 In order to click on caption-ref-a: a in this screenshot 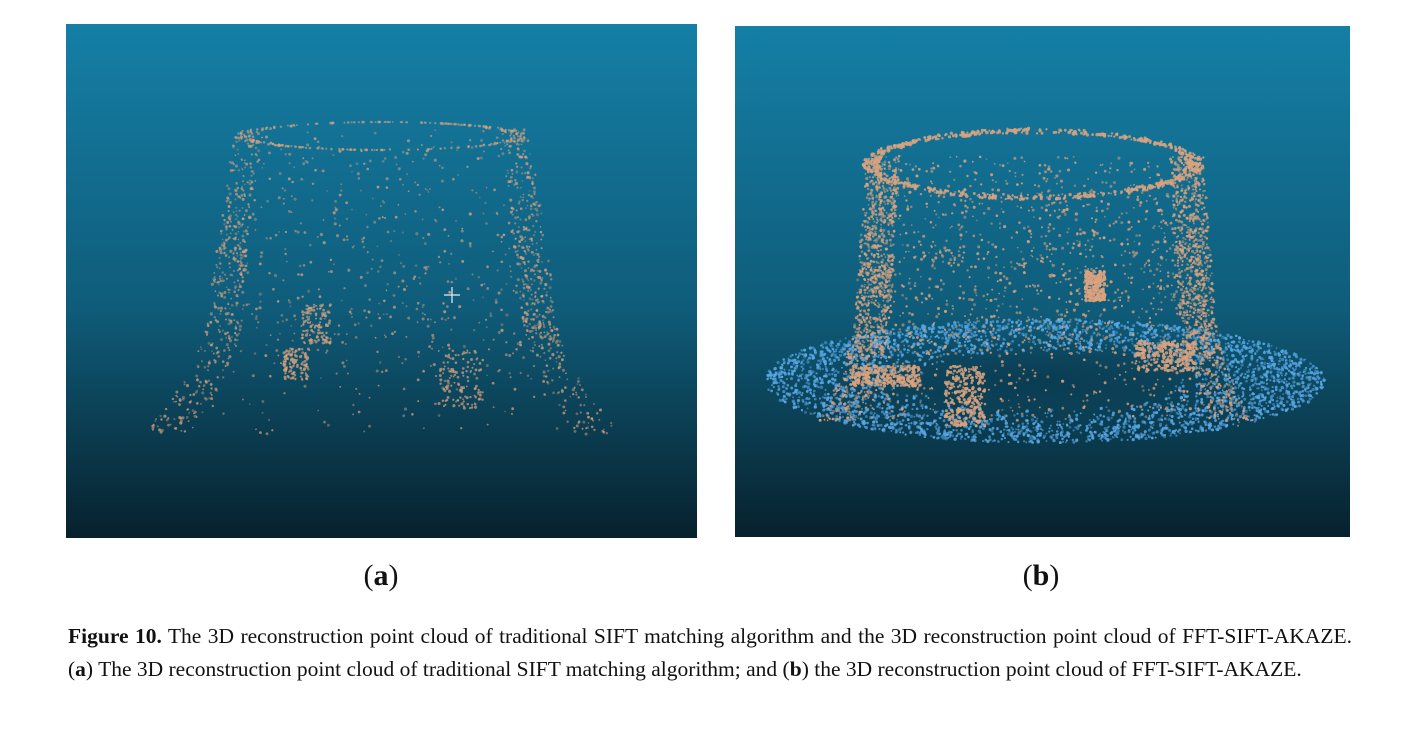, I will do `click(80, 669)`.